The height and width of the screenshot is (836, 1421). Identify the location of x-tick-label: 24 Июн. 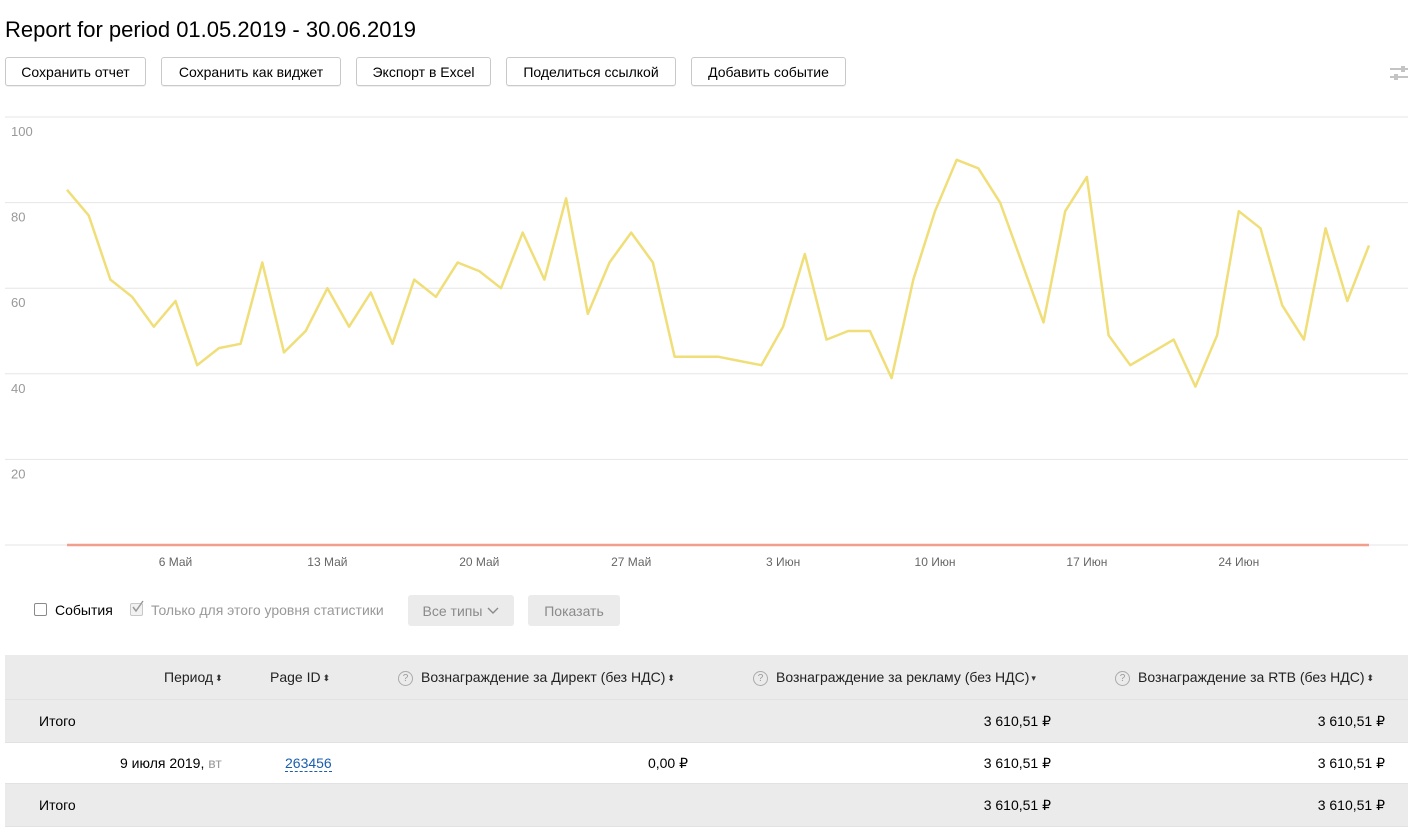
(1238, 562).